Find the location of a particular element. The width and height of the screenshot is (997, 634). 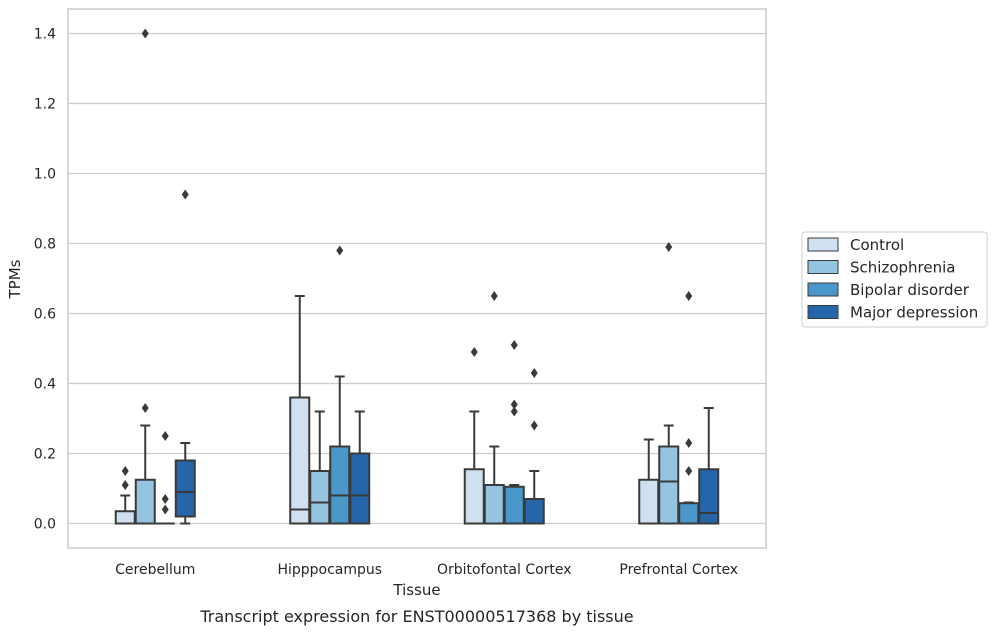

y-tick-label: 1.0 is located at coordinates (45, 175).